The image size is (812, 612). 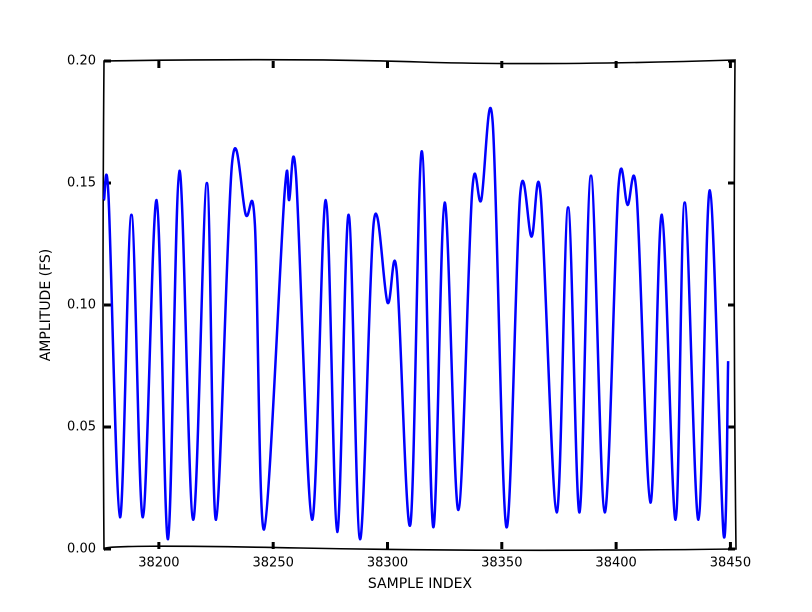 I want to click on y-tick-label: 0.00, so click(x=81, y=549).